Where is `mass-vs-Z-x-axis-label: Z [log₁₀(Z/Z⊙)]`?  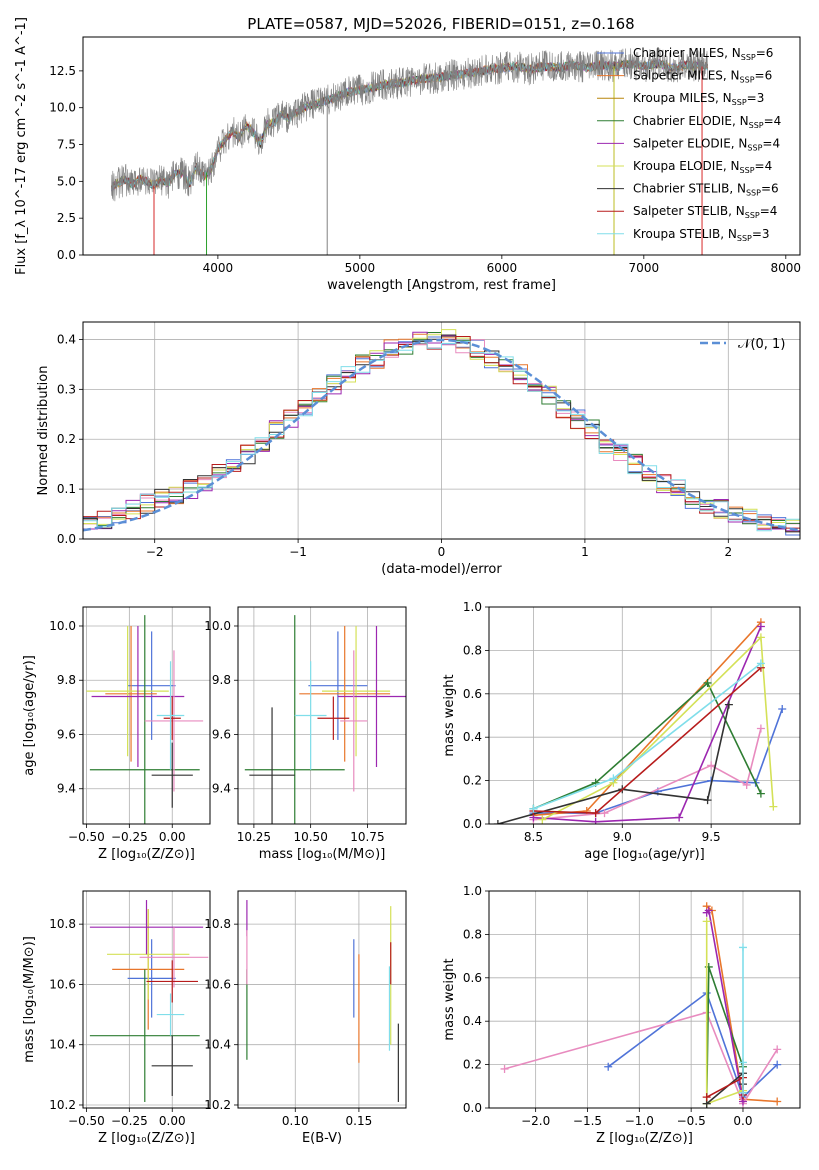 mass-vs-Z-x-axis-label: Z [log₁₀(Z/Z⊙)] is located at coordinates (146, 1138).